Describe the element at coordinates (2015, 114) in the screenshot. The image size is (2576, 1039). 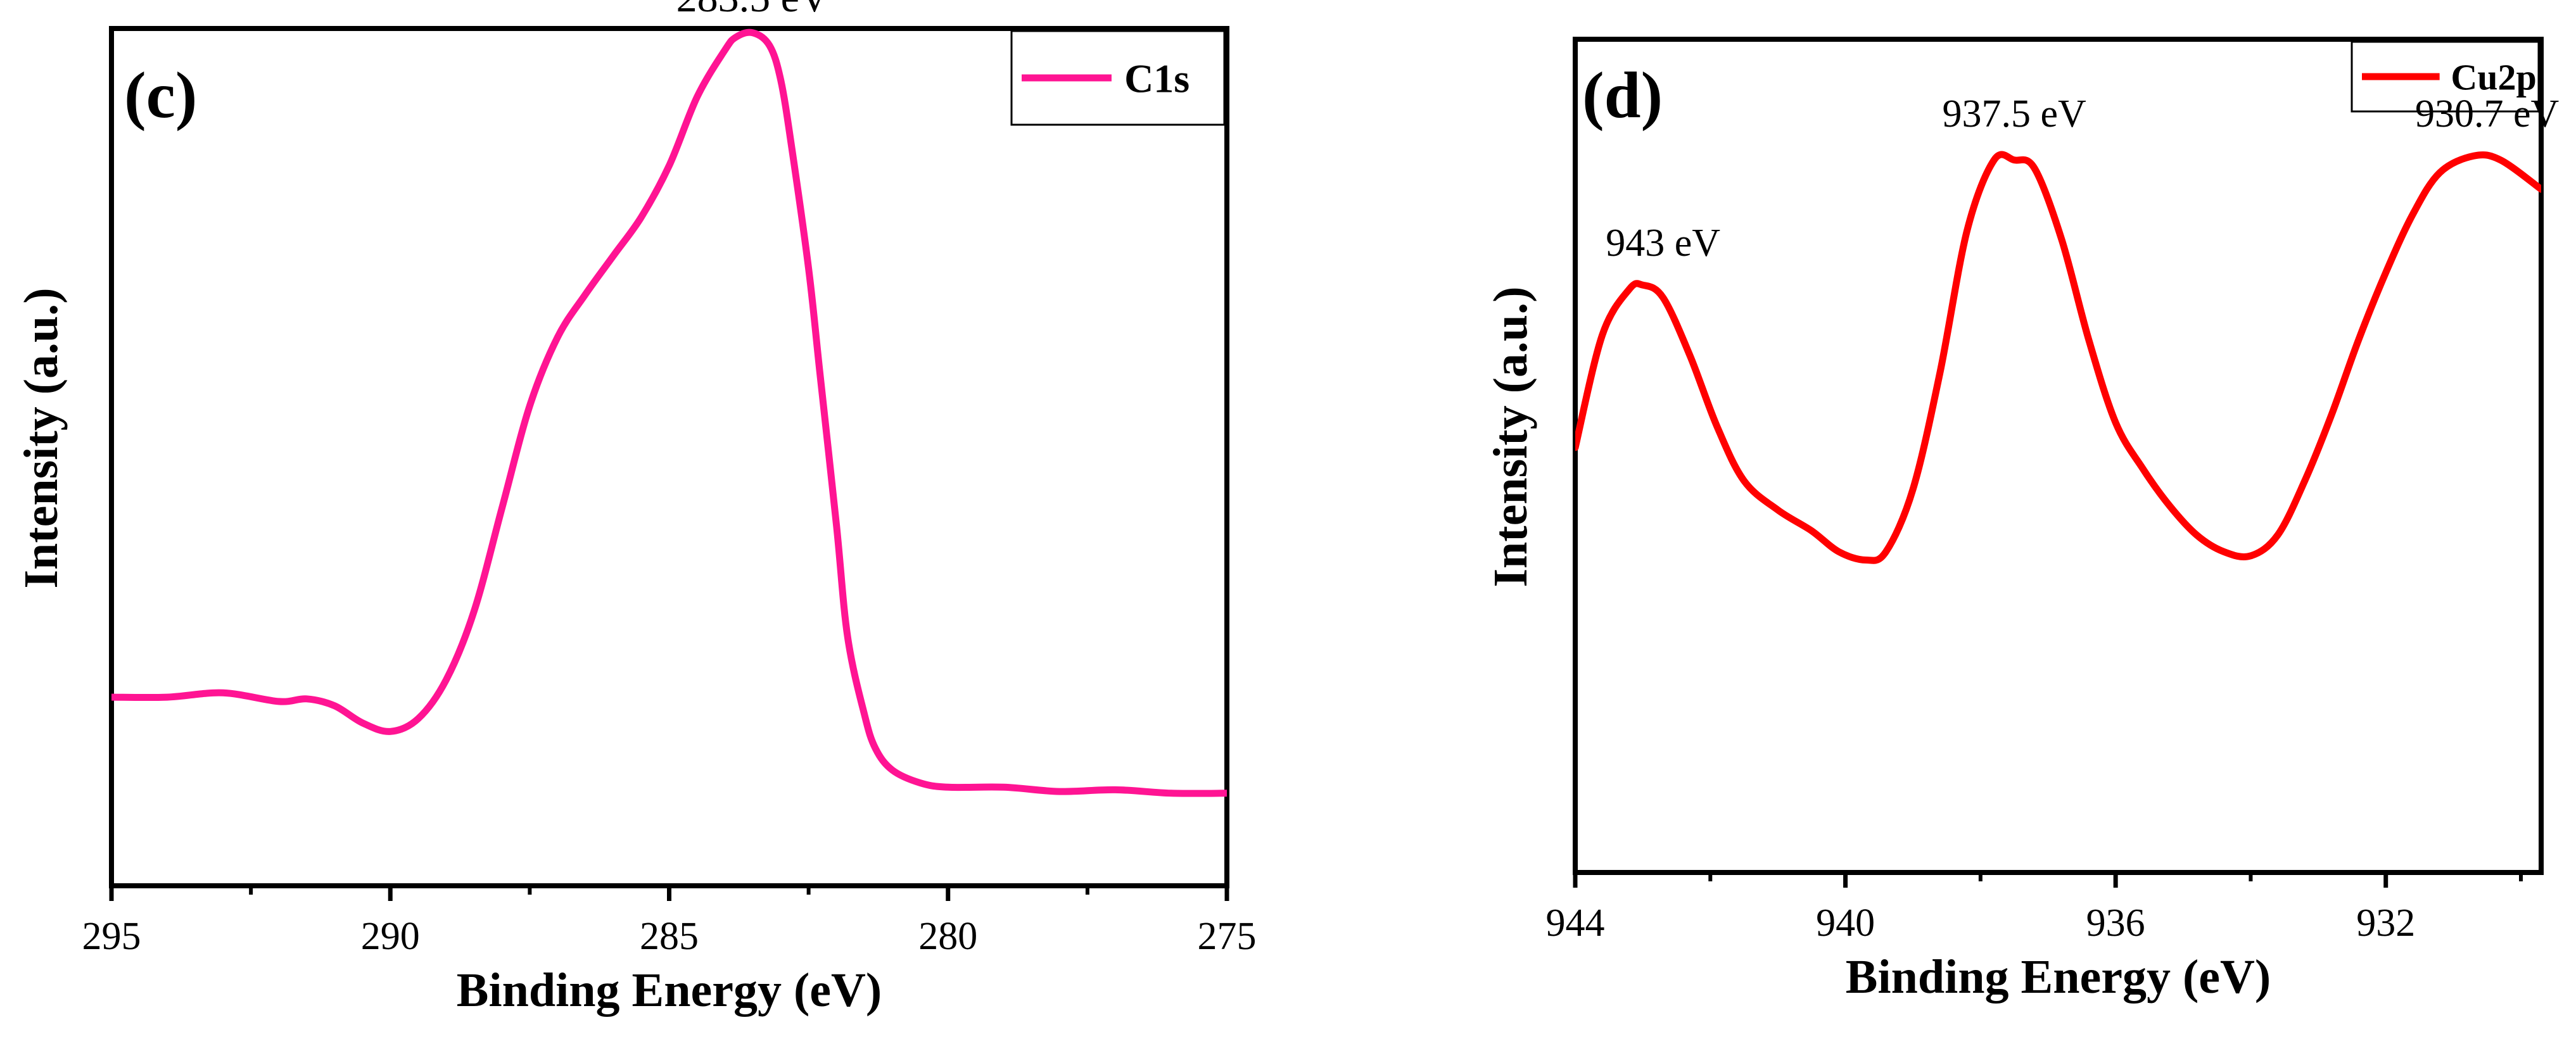
I see `peak-annotation: 937.5 eV` at that location.